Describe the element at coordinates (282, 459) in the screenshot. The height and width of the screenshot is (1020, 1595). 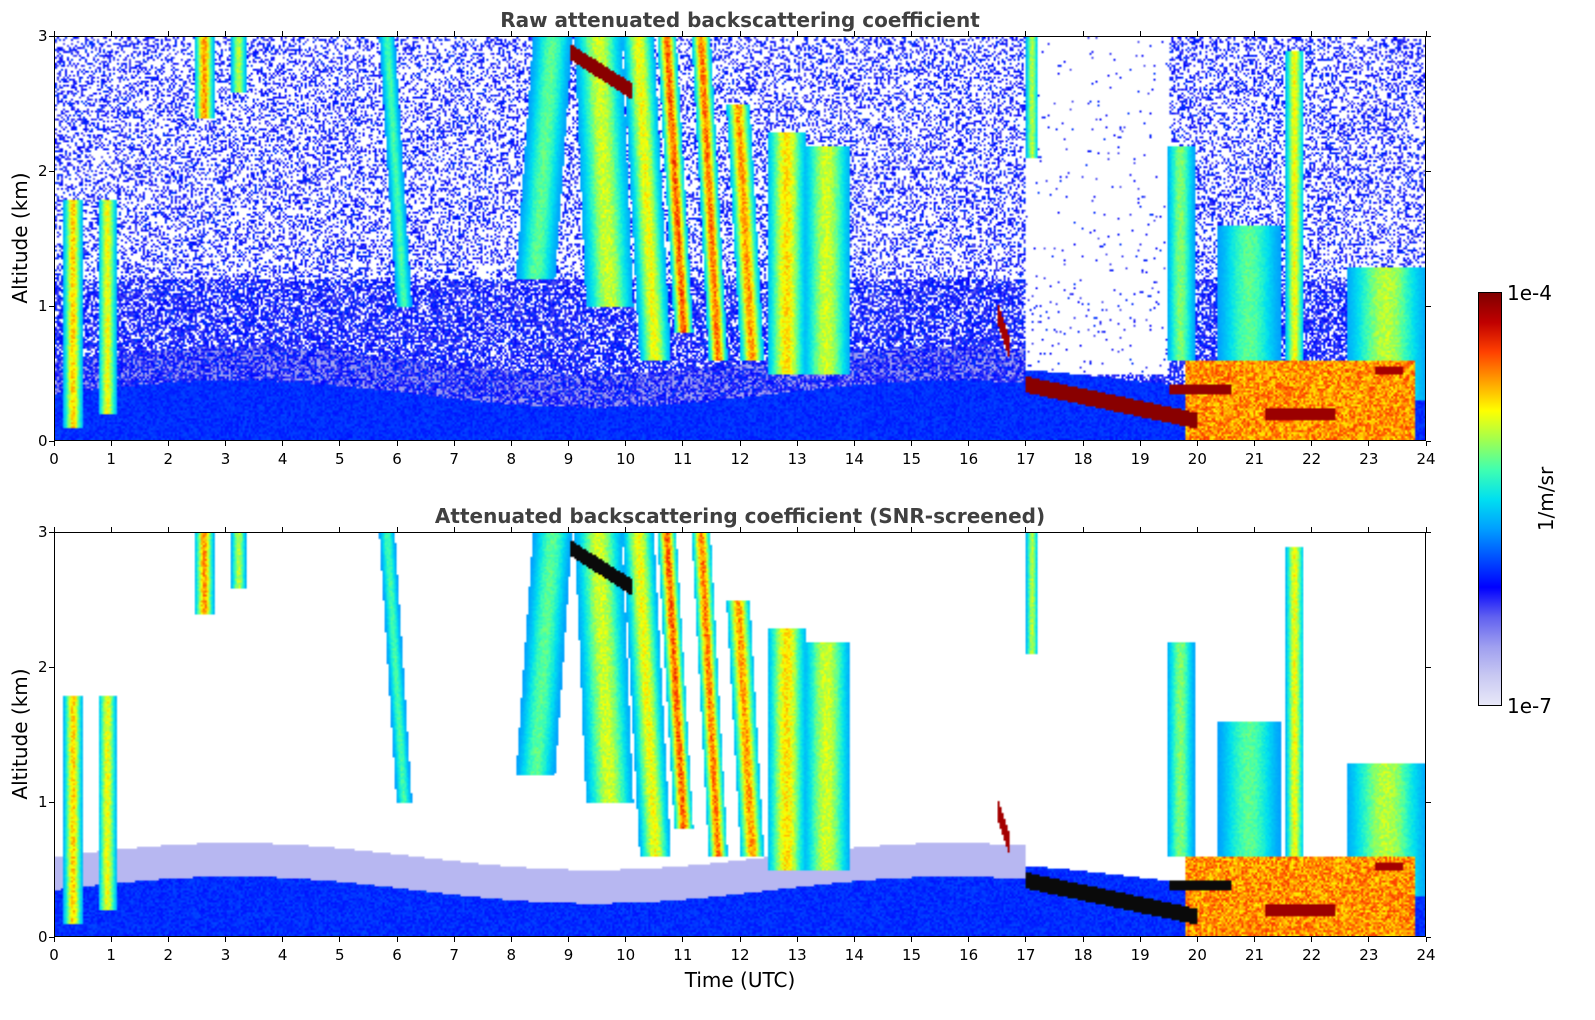
I see `x-tick-label: 4` at that location.